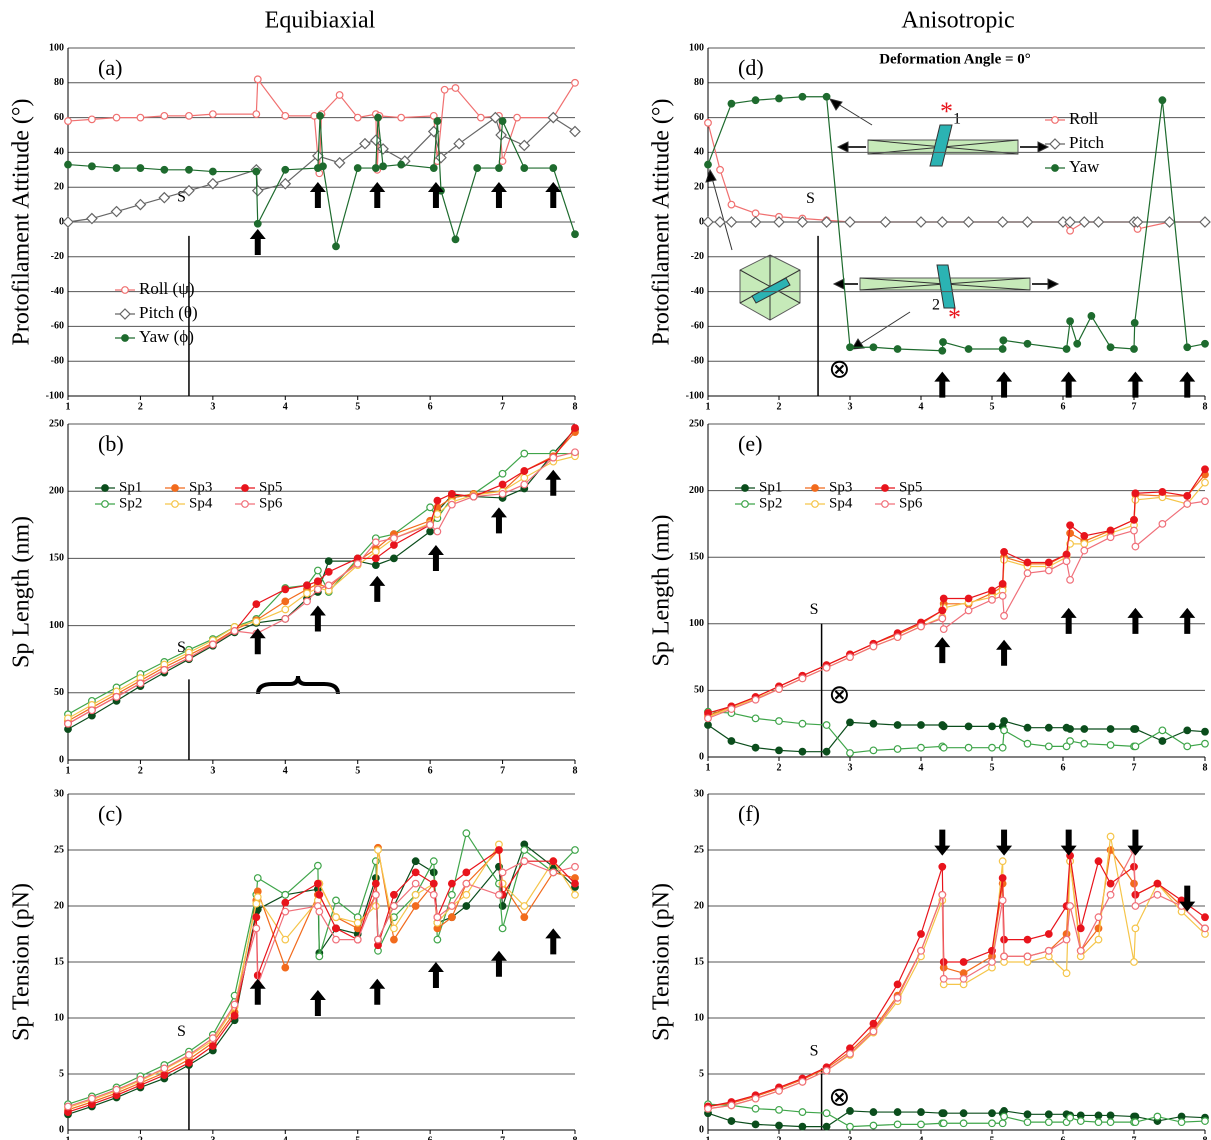  Describe the element at coordinates (697, 326) in the screenshot. I see `y-tick-label: -60` at that location.